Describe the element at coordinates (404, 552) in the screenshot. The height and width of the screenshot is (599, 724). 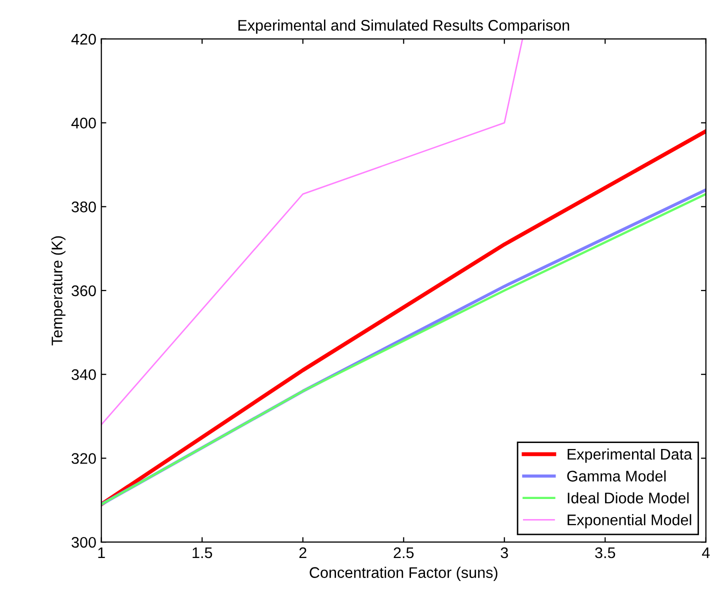
I see `x-tick-label: 2.5` at that location.